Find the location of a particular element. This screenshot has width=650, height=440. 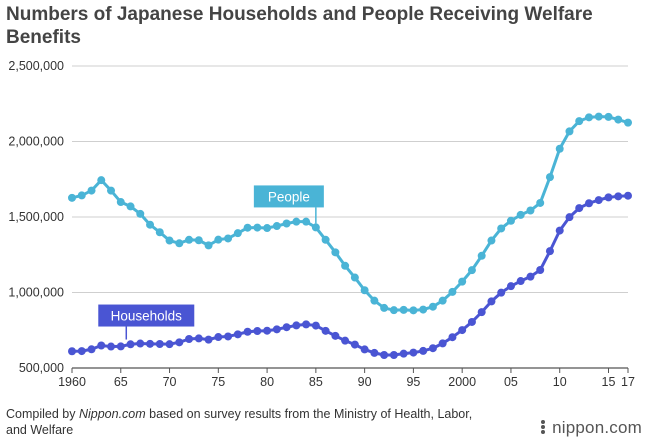

x-tick-label: 80 is located at coordinates (267, 382).